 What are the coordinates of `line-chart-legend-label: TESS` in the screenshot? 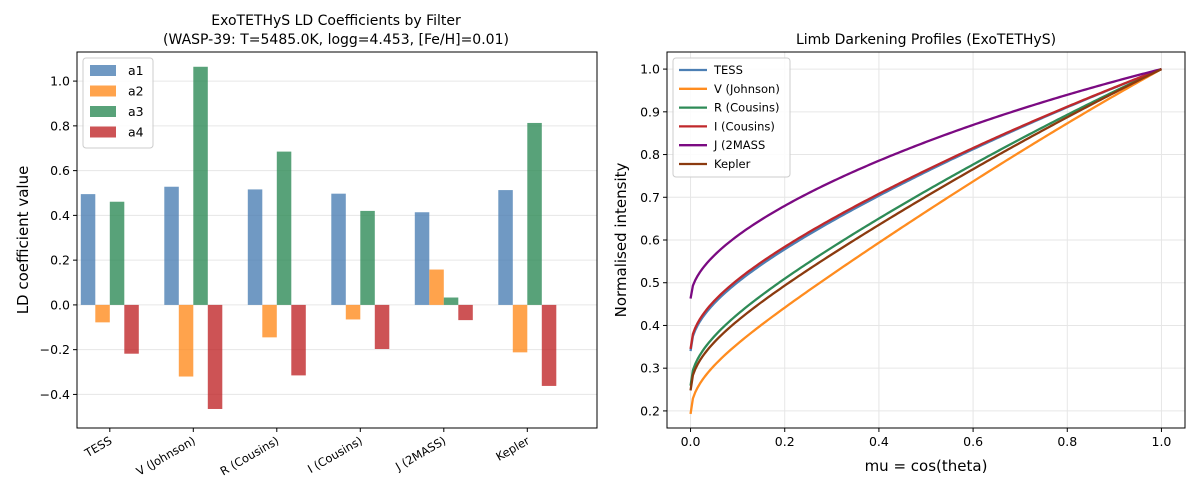 It's located at (728, 70).